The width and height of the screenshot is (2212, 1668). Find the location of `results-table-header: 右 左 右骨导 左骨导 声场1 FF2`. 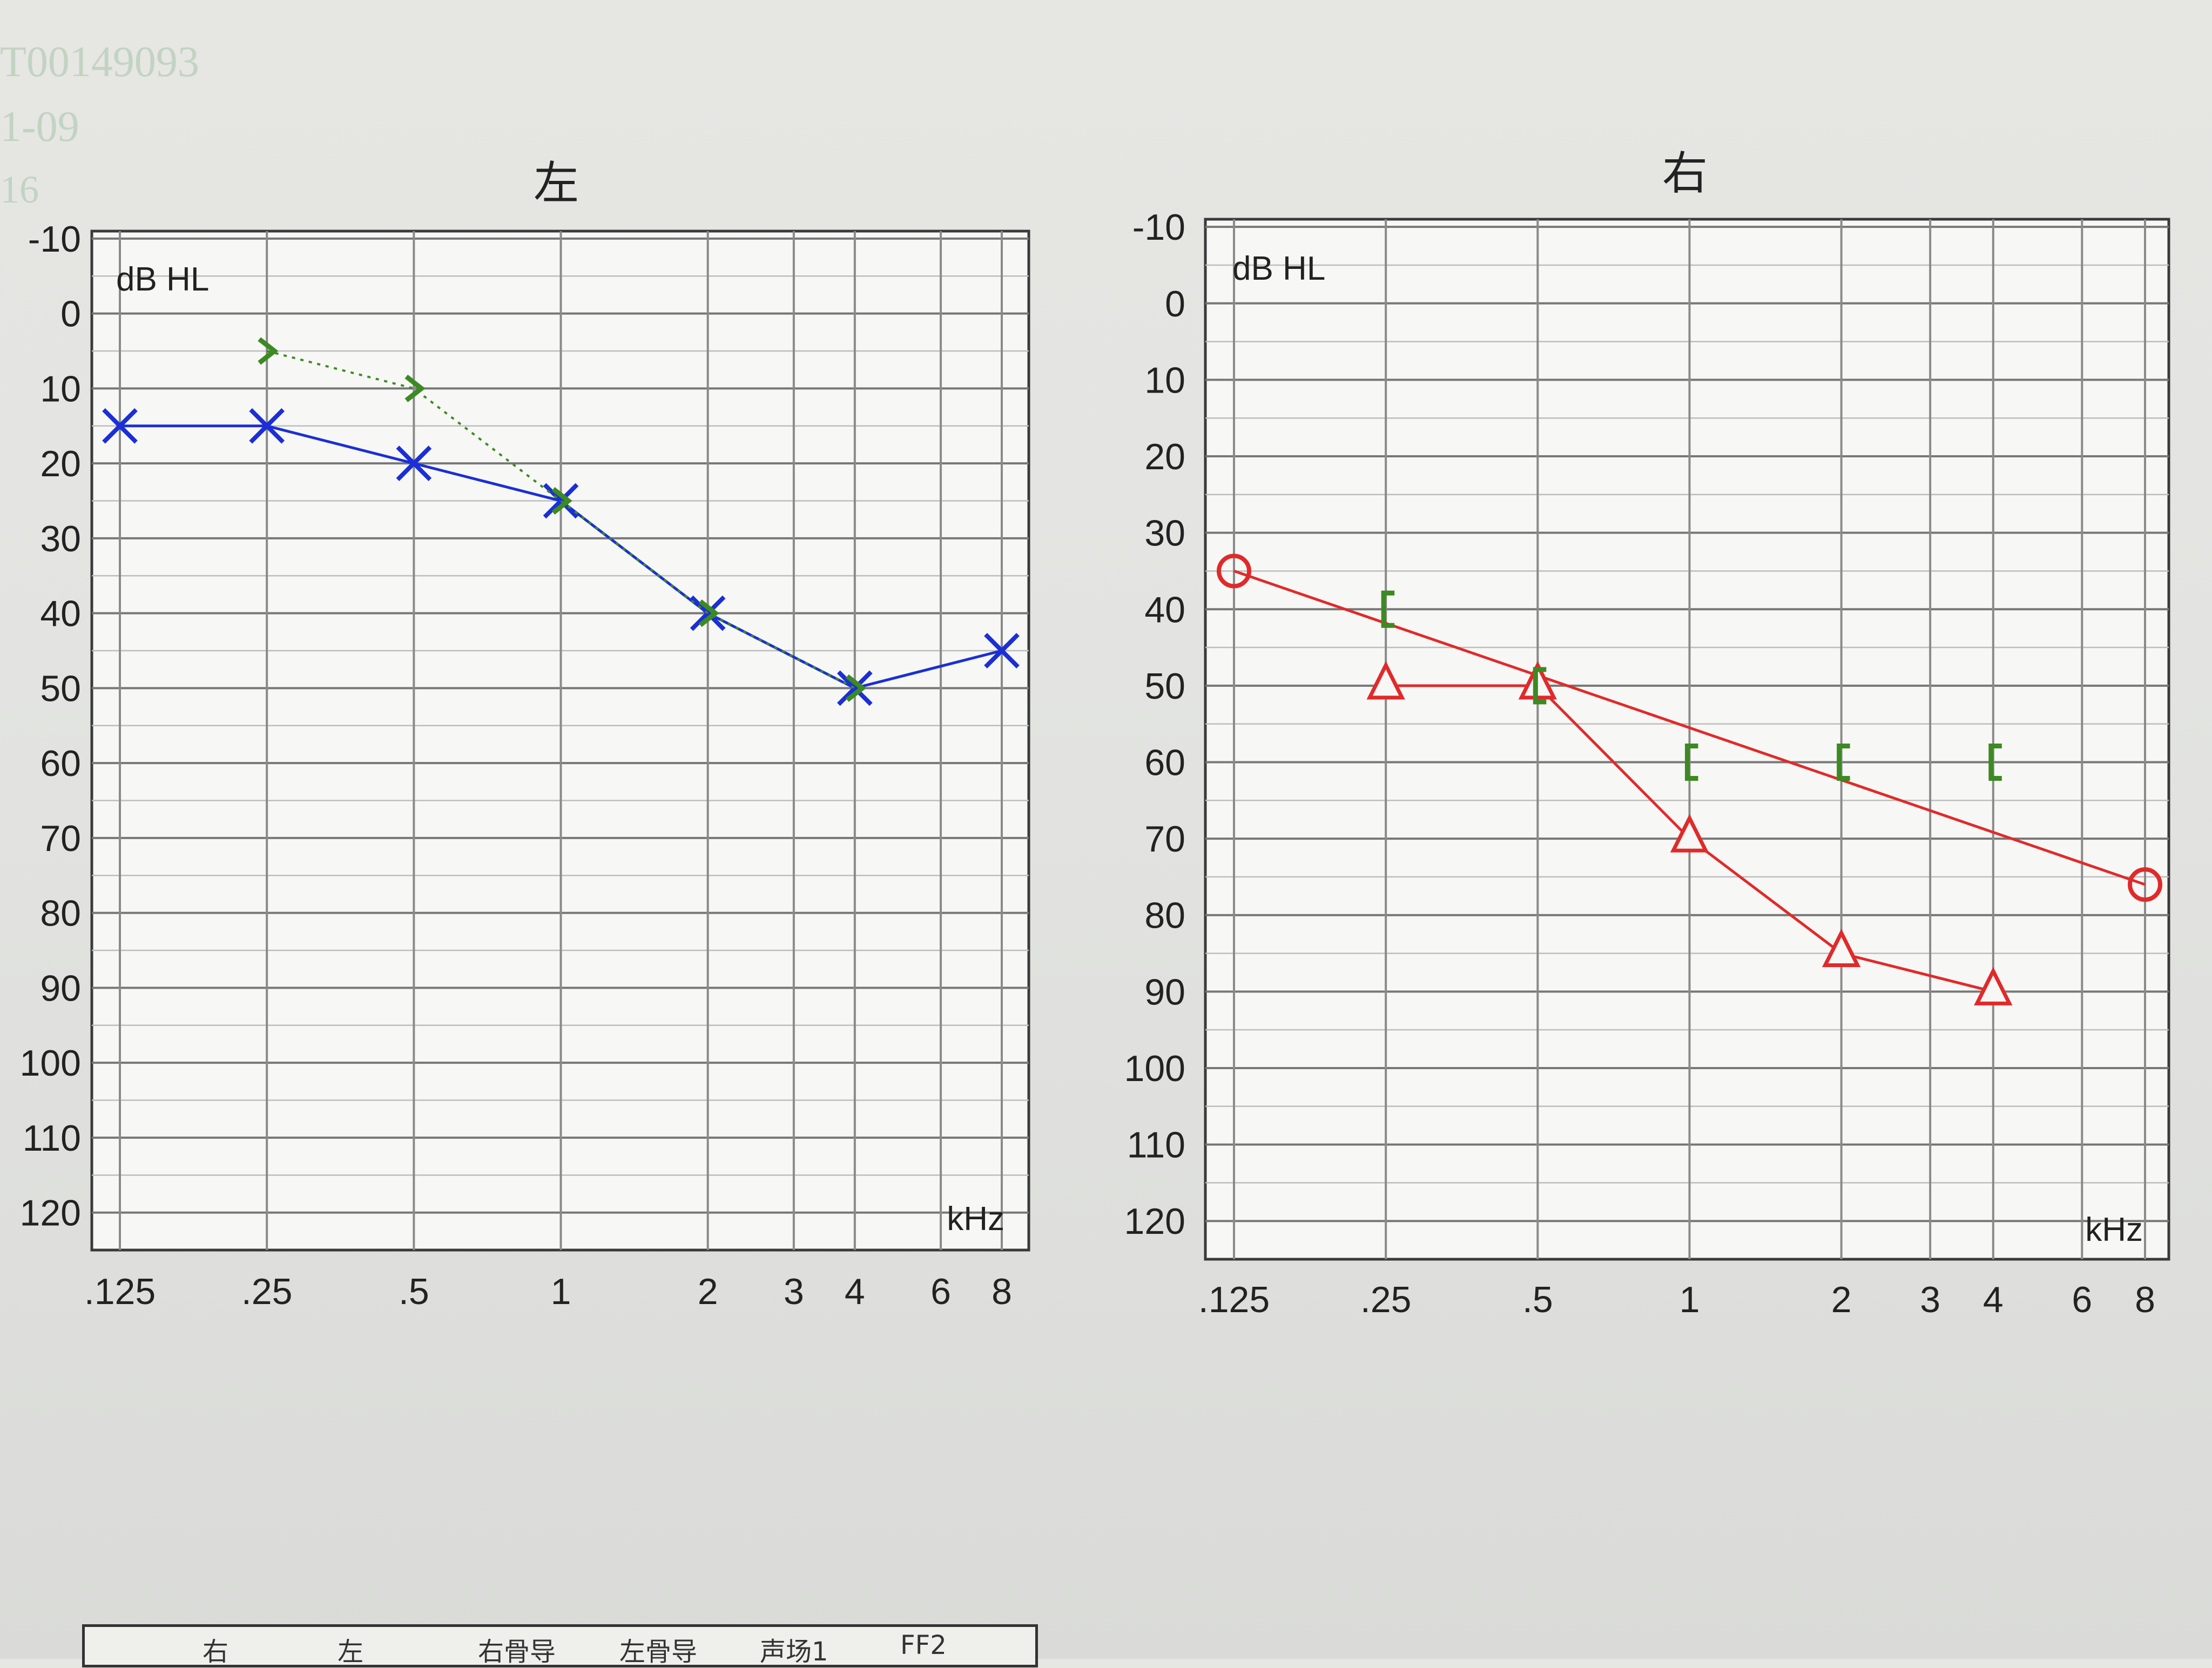

results-table-header: 右 左 右骨导 左骨导 声场1 FF2 is located at coordinates (560, 1645).